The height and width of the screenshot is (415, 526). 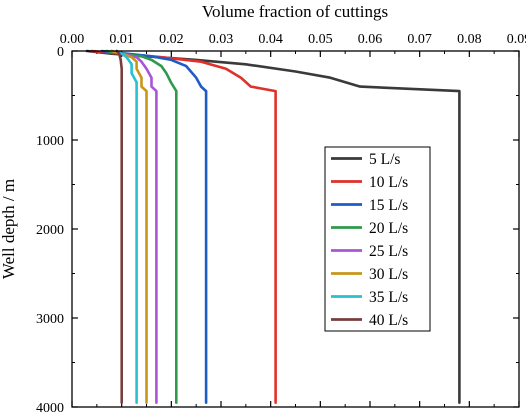 What do you see at coordinates (419, 39) in the screenshot?
I see `x-tick-label: 0.07` at bounding box center [419, 39].